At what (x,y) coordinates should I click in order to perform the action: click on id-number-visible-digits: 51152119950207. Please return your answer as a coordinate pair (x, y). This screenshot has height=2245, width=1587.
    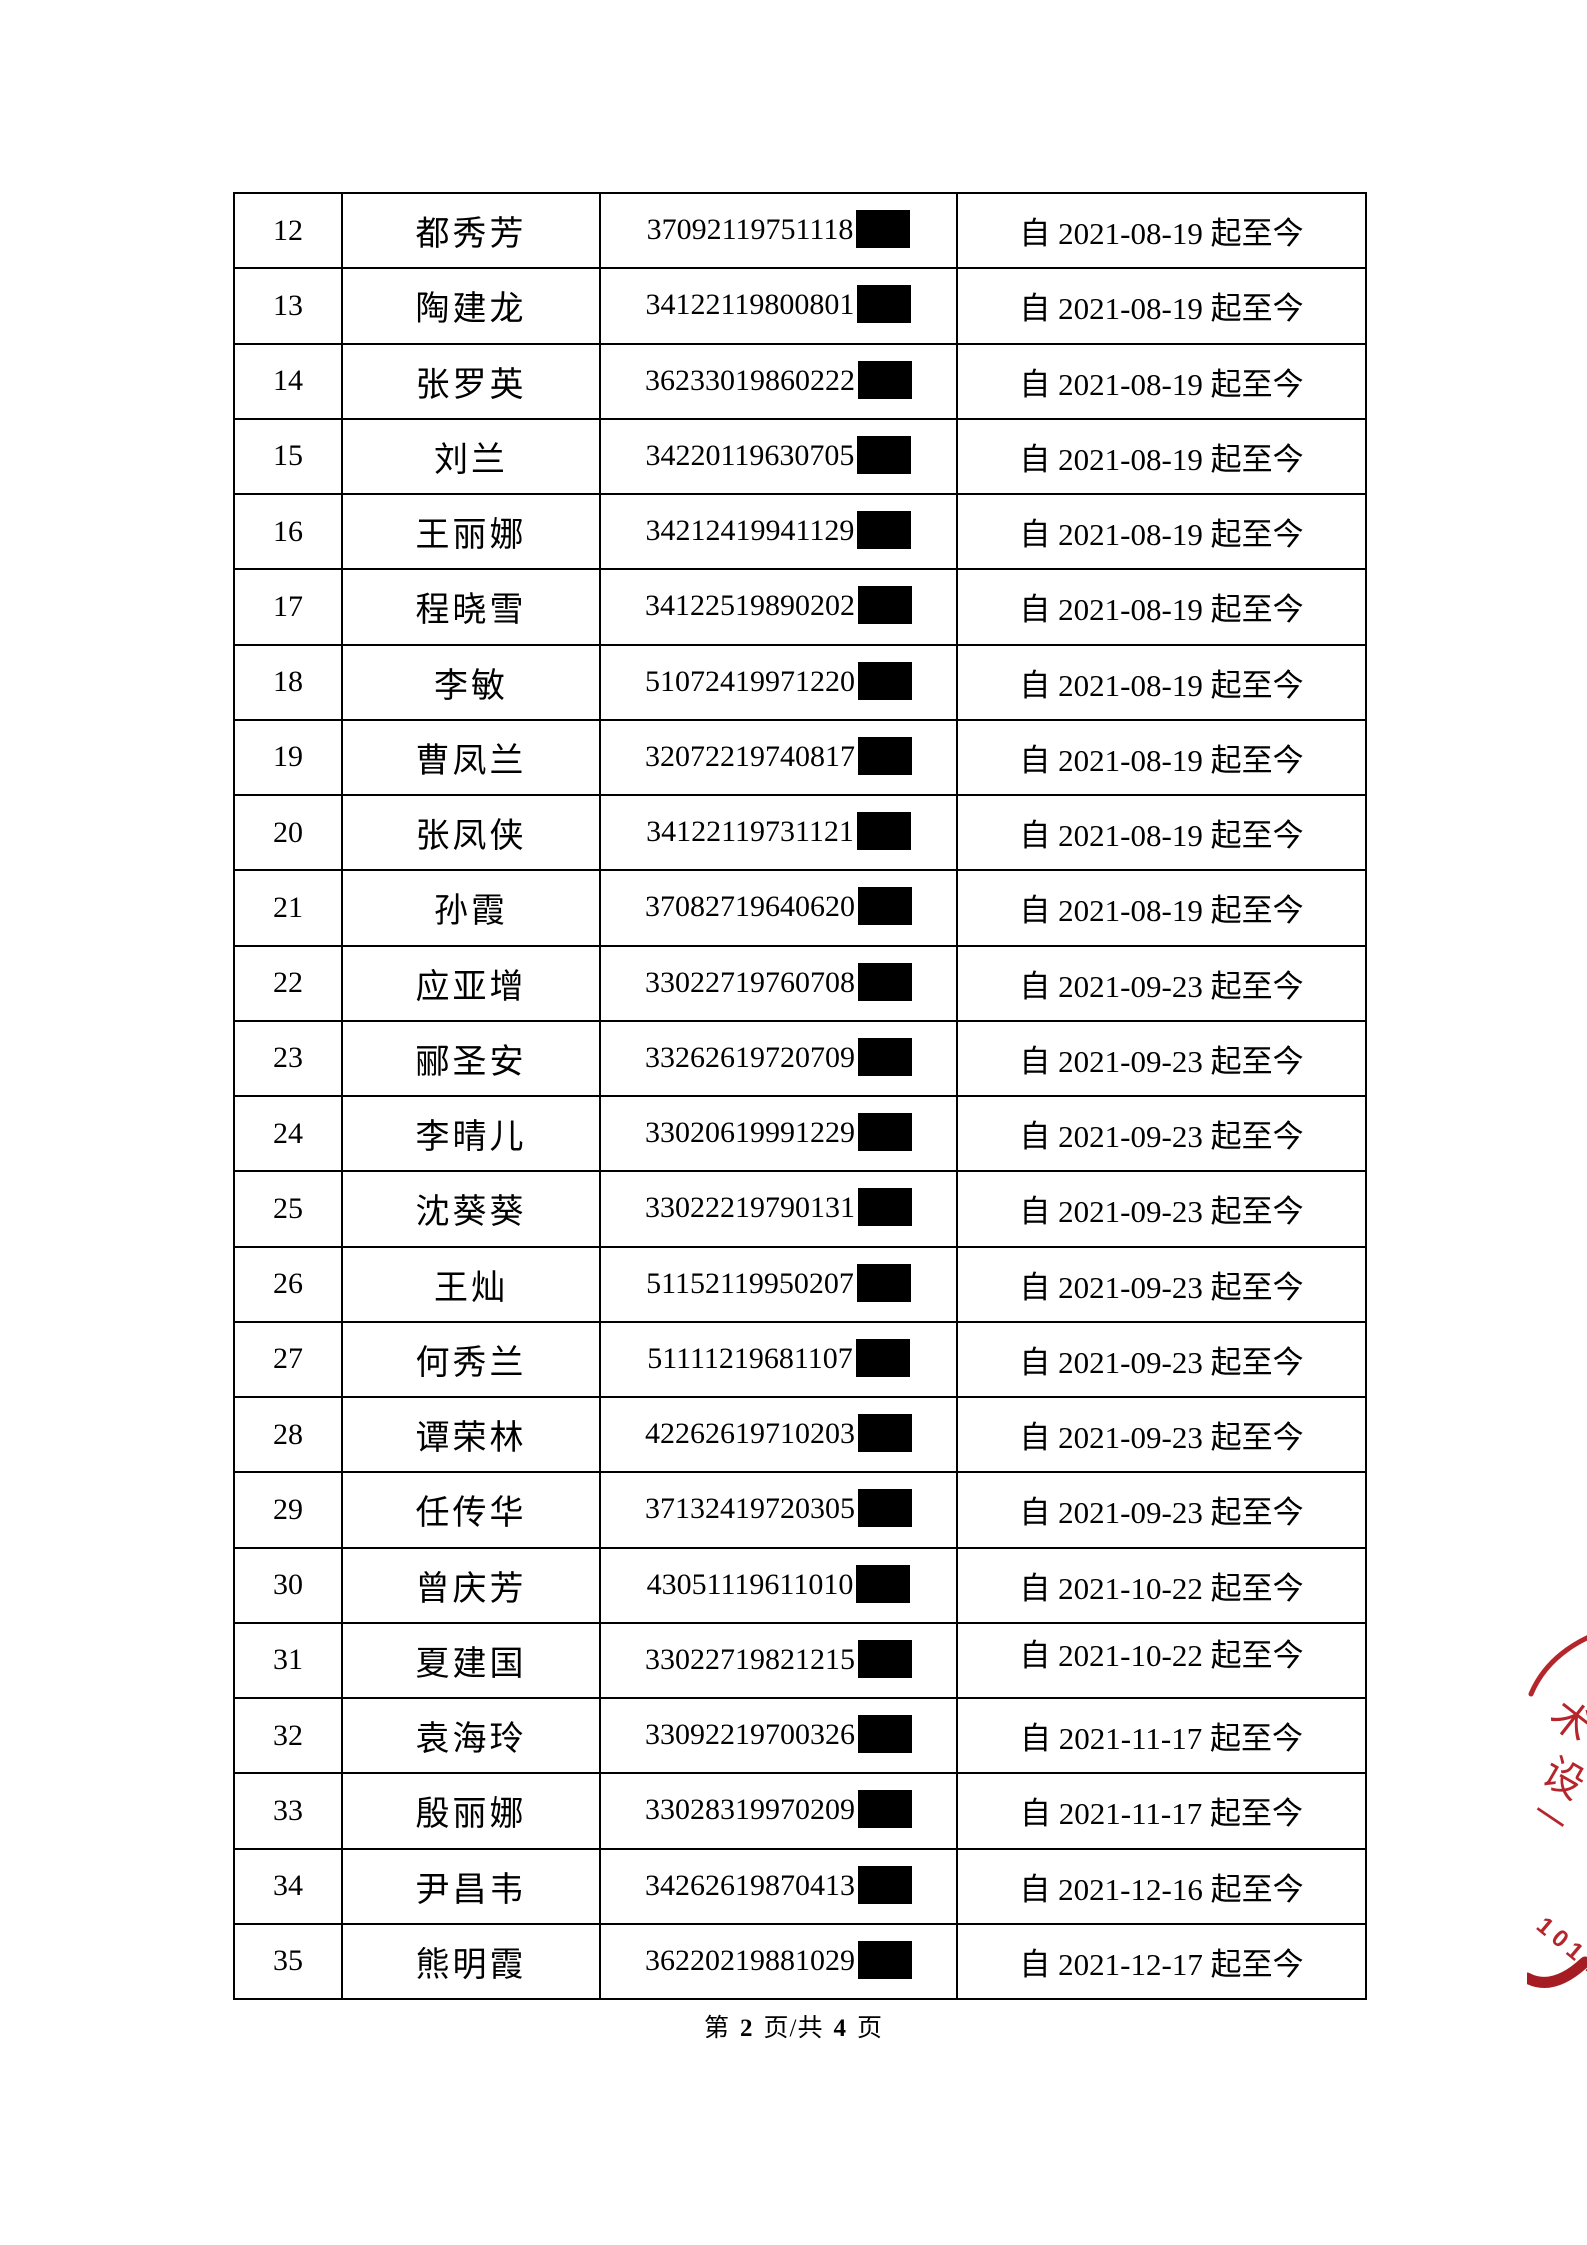
    Looking at the image, I should click on (750, 1283).